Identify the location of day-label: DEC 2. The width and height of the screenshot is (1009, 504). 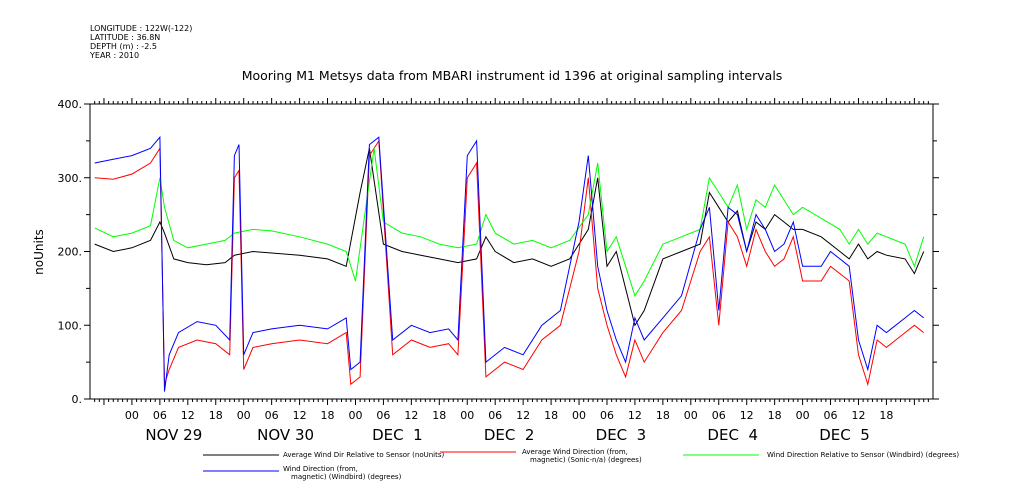
(509, 435).